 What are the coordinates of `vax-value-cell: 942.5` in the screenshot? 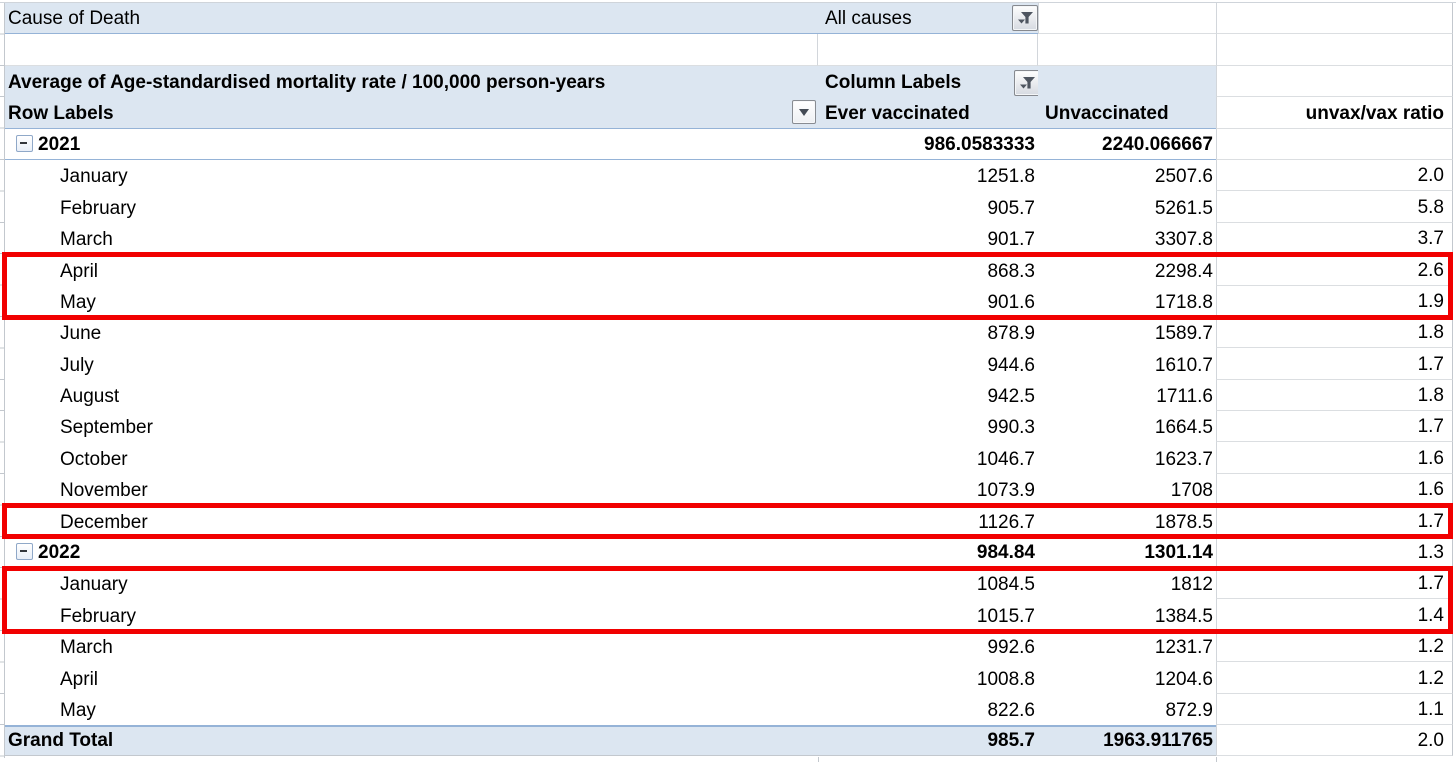 It's located at (1011, 397).